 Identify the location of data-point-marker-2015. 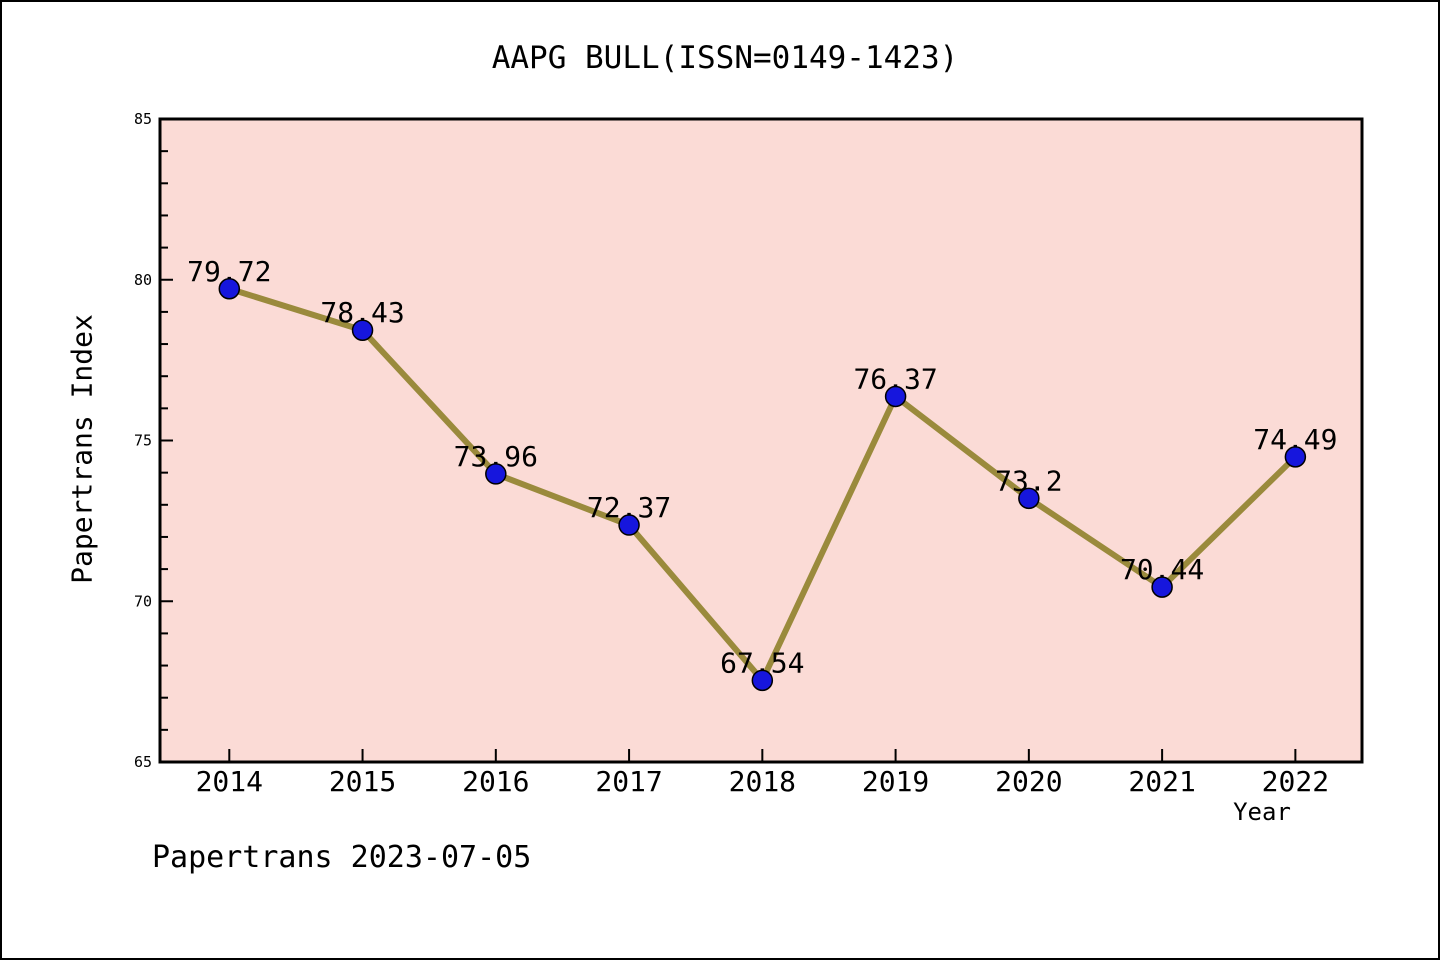
(362, 330).